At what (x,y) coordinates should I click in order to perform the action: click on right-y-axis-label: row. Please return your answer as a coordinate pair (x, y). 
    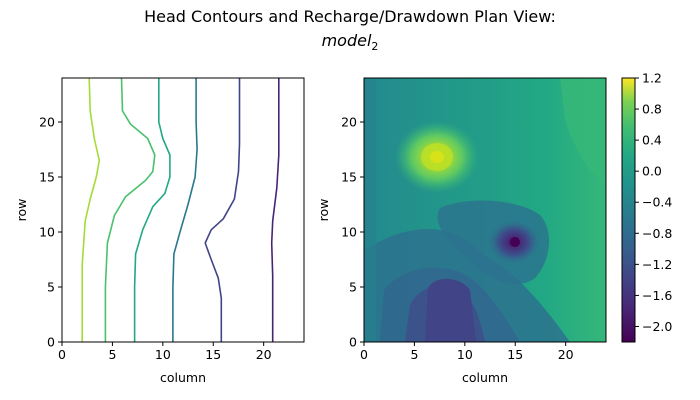
    Looking at the image, I should click on (323, 210).